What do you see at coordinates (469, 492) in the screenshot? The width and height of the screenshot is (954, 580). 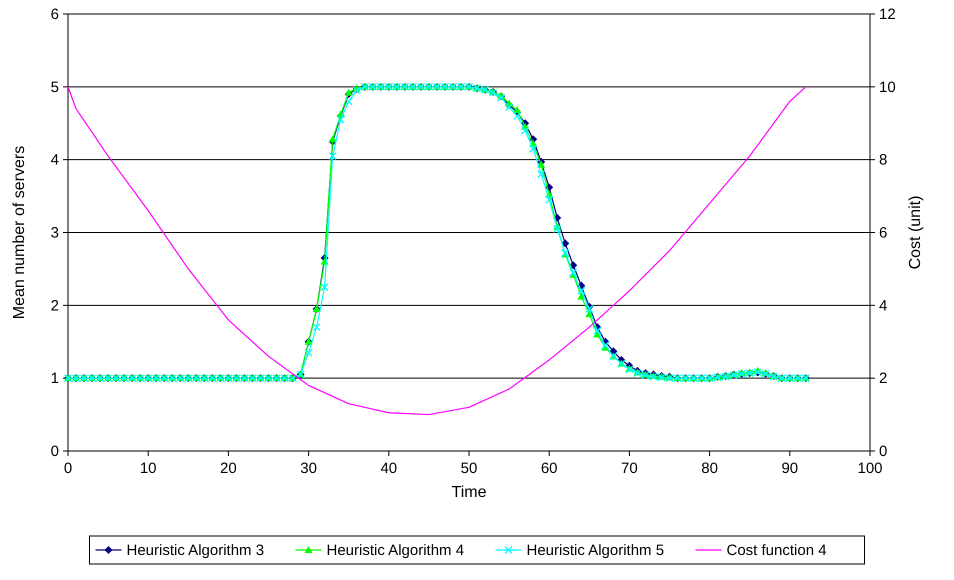 I see `x-axis-title: Time` at bounding box center [469, 492].